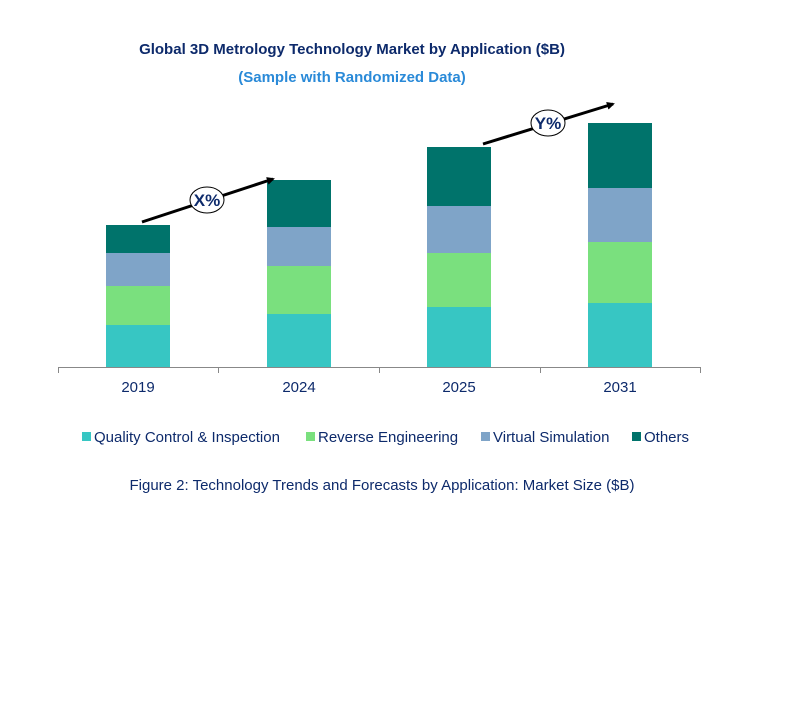 This screenshot has width=785, height=708. I want to click on legend-label: Virtual Simulation, so click(551, 437).